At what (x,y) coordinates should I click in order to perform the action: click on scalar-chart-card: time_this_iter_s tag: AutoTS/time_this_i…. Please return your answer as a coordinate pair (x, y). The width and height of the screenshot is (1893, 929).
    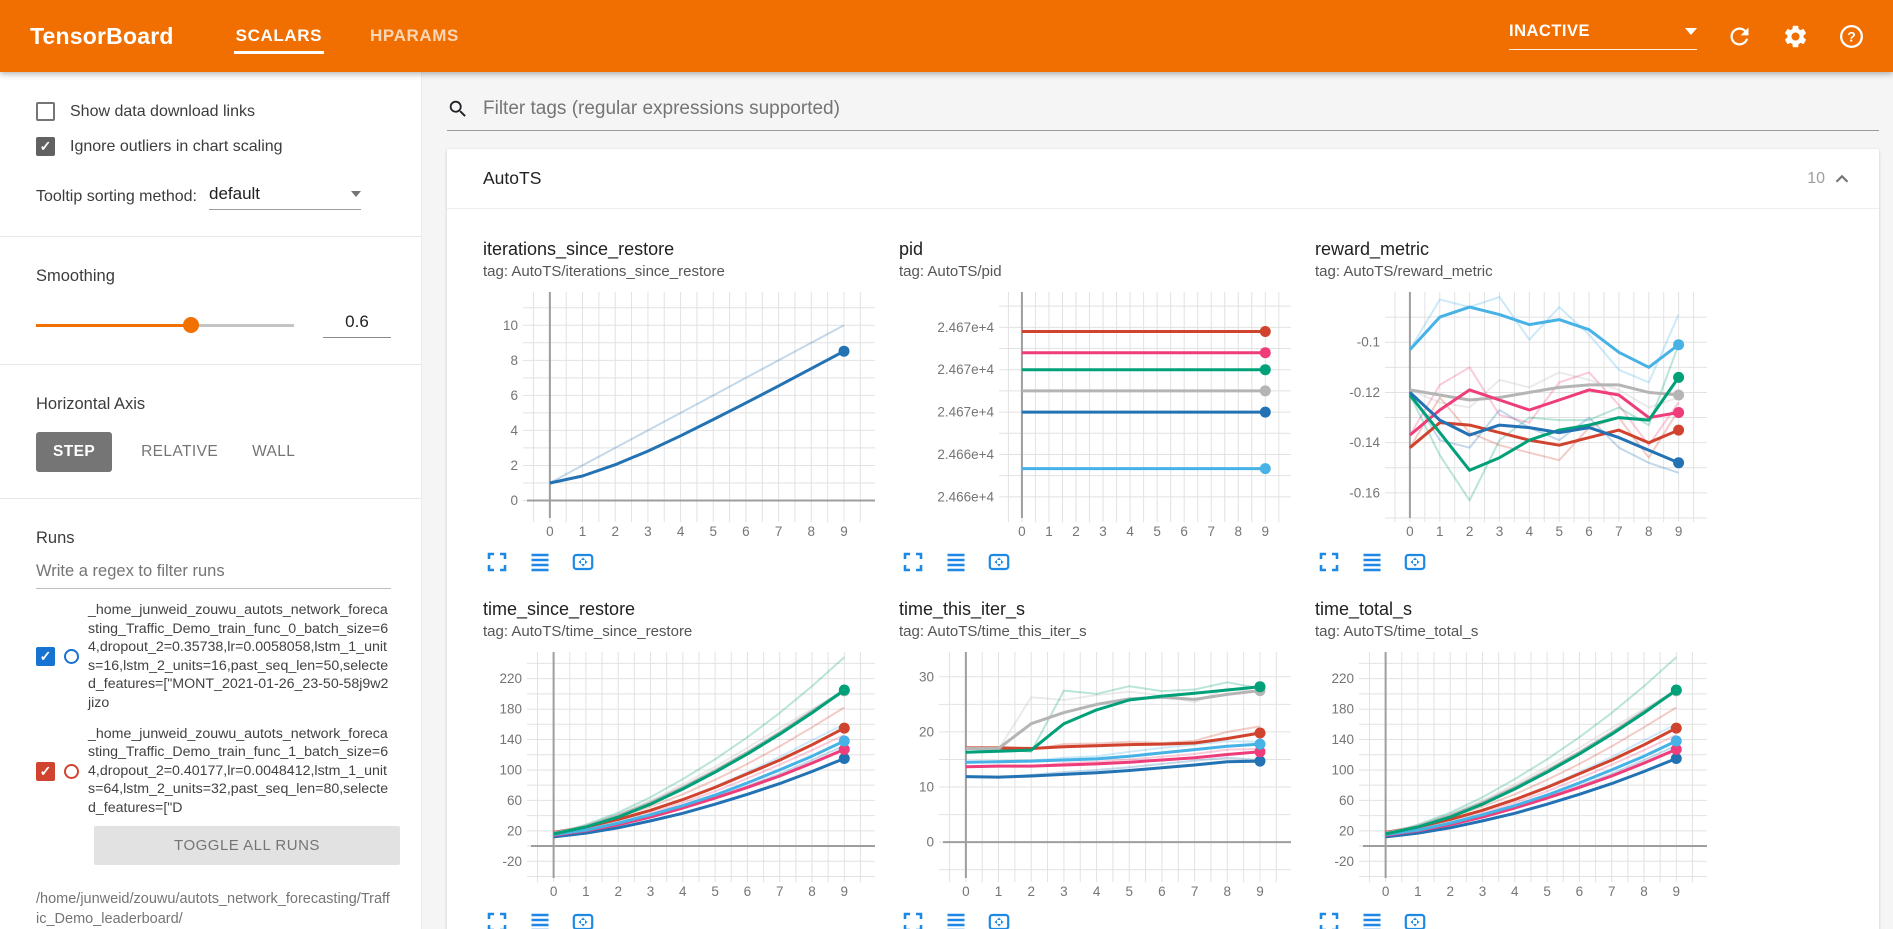
    Looking at the image, I should click on (1107, 764).